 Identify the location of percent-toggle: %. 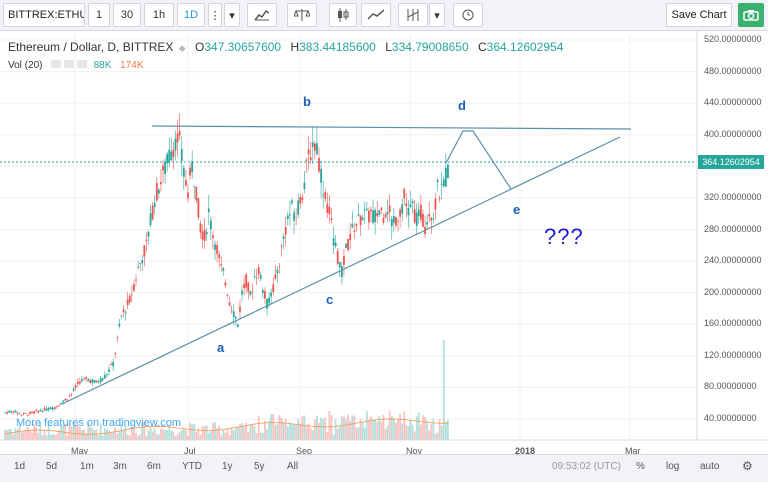
(640, 466).